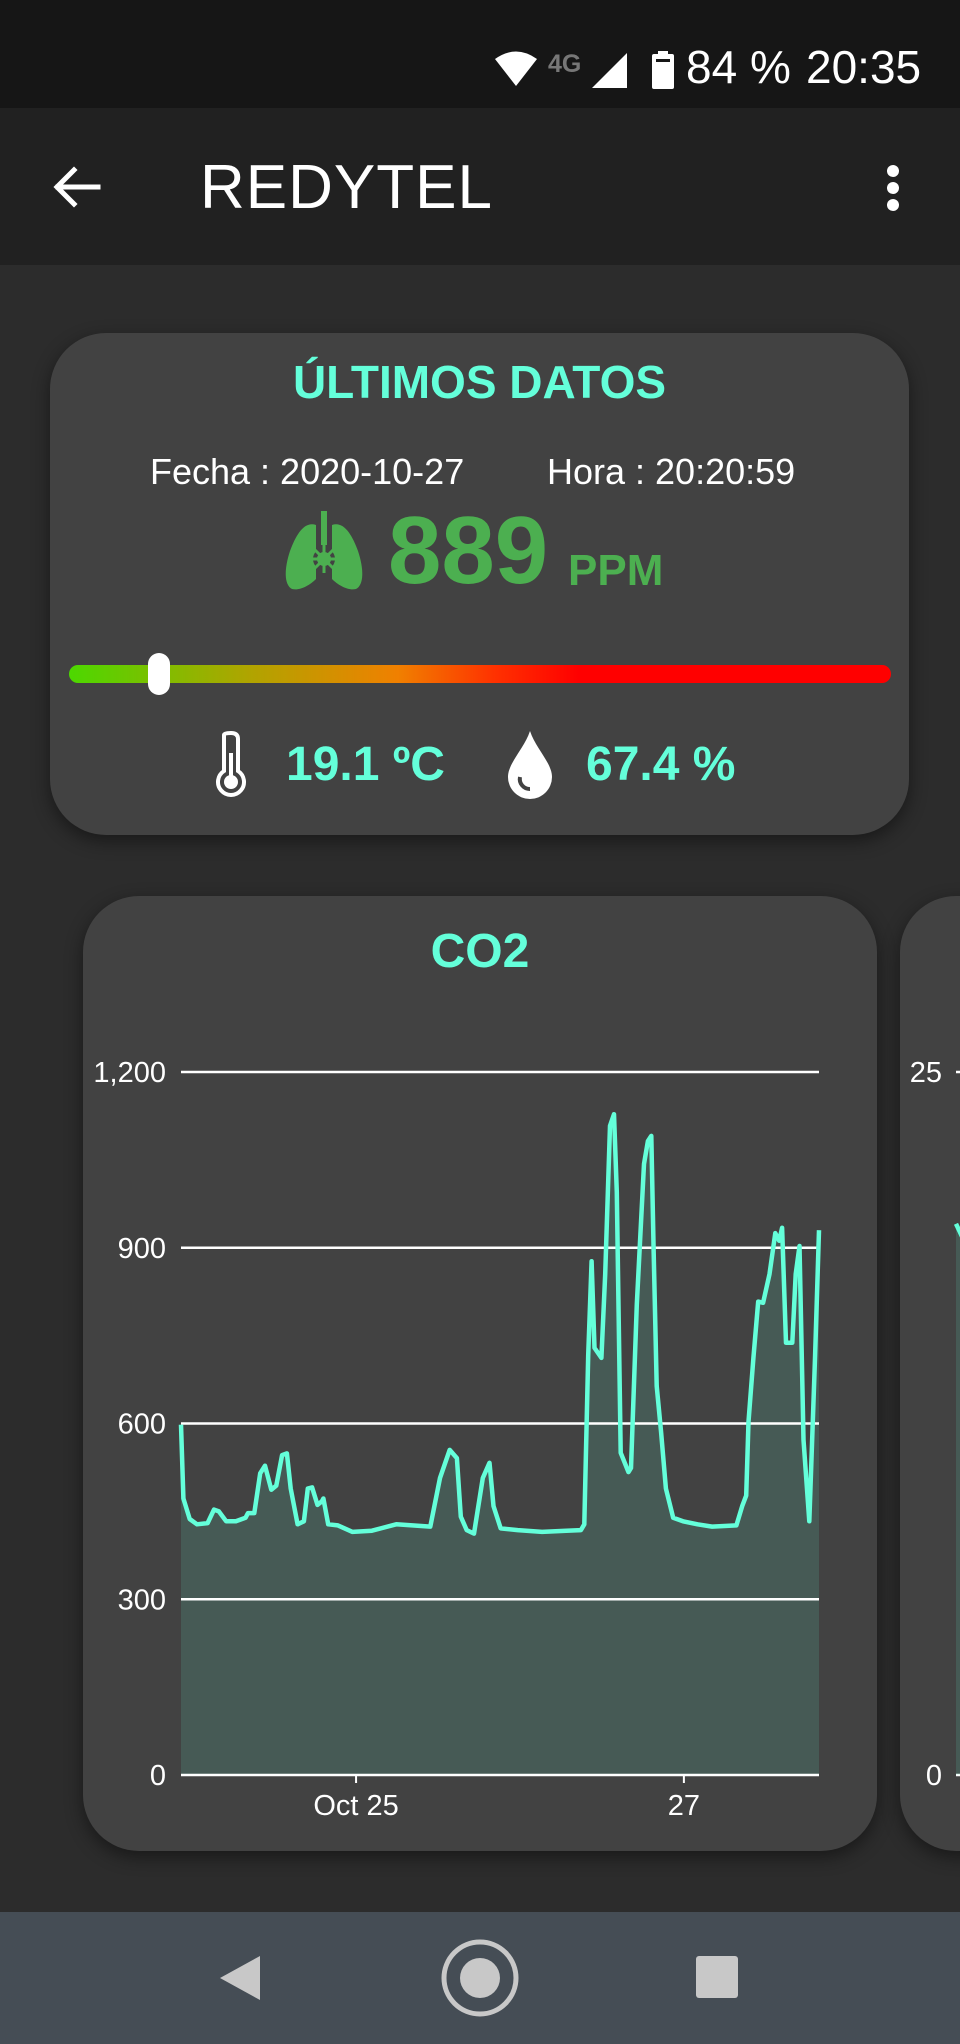 Image resolution: width=960 pixels, height=2044 pixels. What do you see at coordinates (926, 1073) in the screenshot?
I see `y-tick-label: 25` at bounding box center [926, 1073].